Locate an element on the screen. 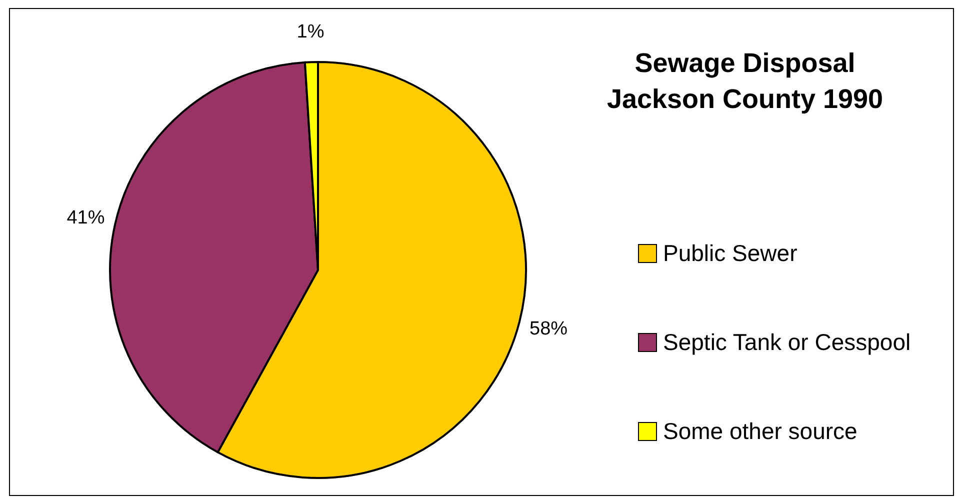 This screenshot has width=961, height=500. legend-label: Public Sewer is located at coordinates (730, 253).